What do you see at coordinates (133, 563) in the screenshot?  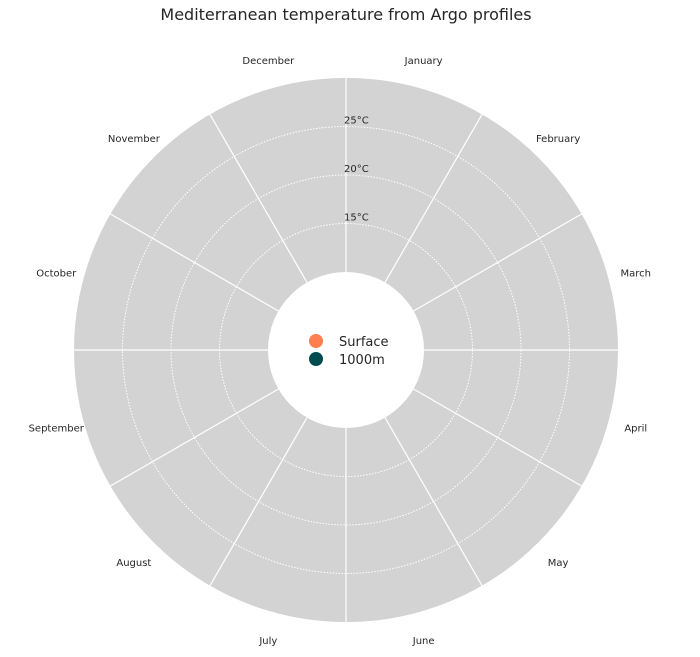 I see `month-label: August` at bounding box center [133, 563].